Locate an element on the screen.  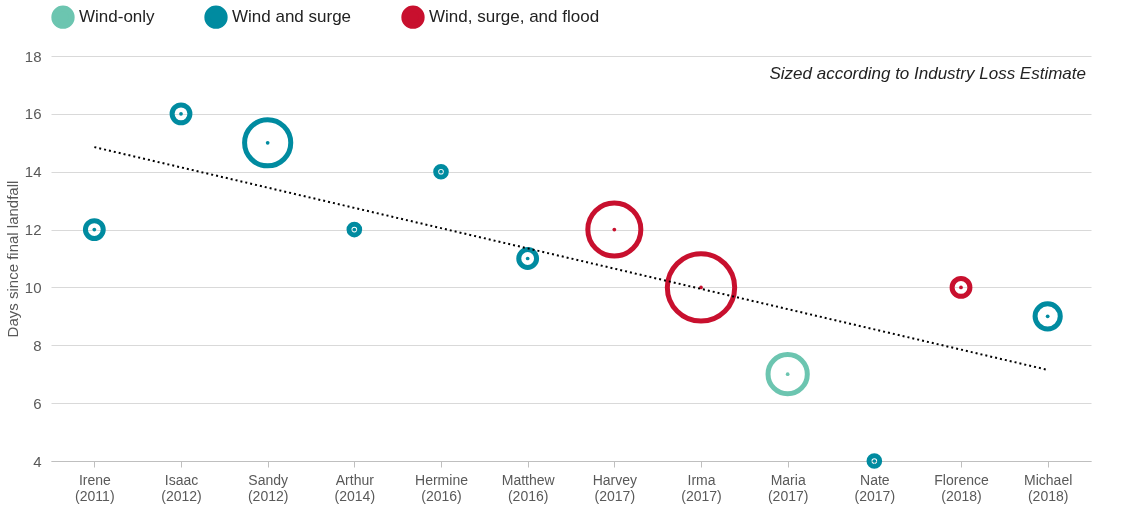
y-axis-title: Days since final landfall is located at coordinates (12, 259).